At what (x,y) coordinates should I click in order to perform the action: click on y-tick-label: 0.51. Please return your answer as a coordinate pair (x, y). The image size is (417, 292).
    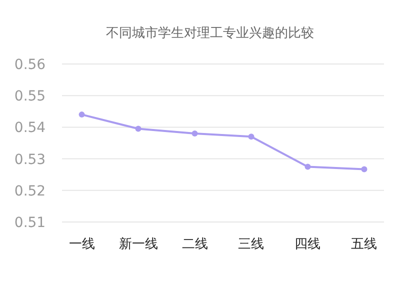
    Looking at the image, I should click on (30, 223).